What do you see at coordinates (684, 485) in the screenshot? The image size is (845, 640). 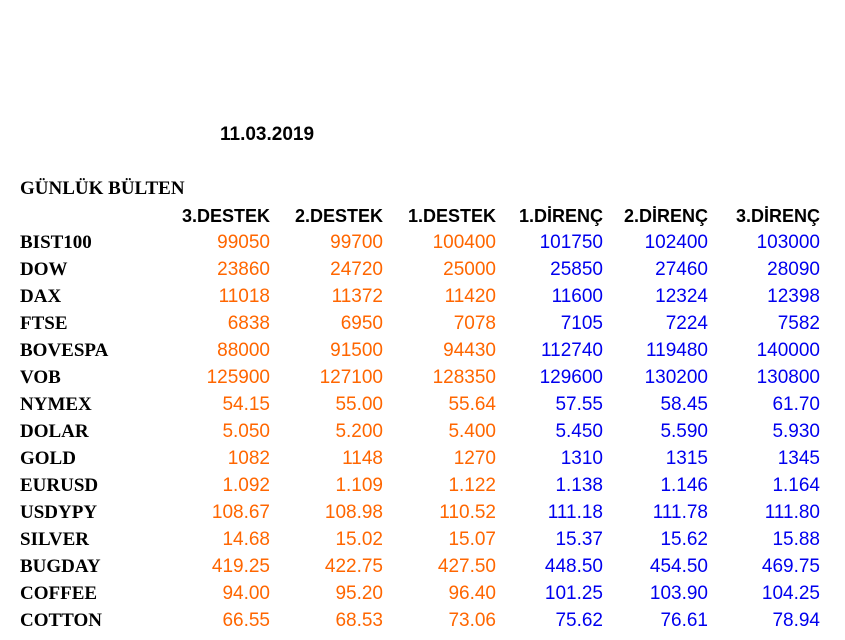 I see `cell-resistance-2: 1.146` at bounding box center [684, 485].